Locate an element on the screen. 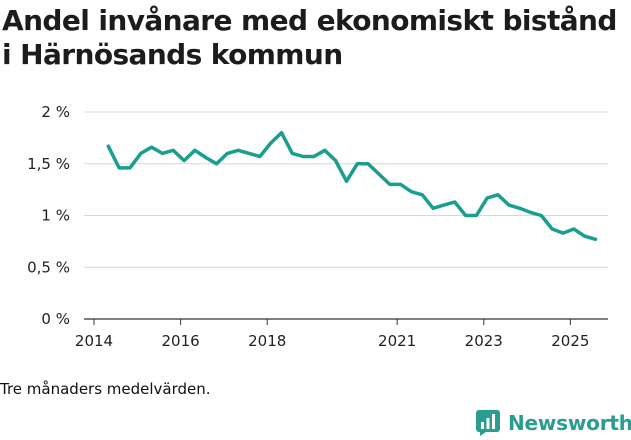 This screenshot has width=631, height=440. x-axis-ticks: 2014 2016 2018 2021 2023 2025 is located at coordinates (332, 334).